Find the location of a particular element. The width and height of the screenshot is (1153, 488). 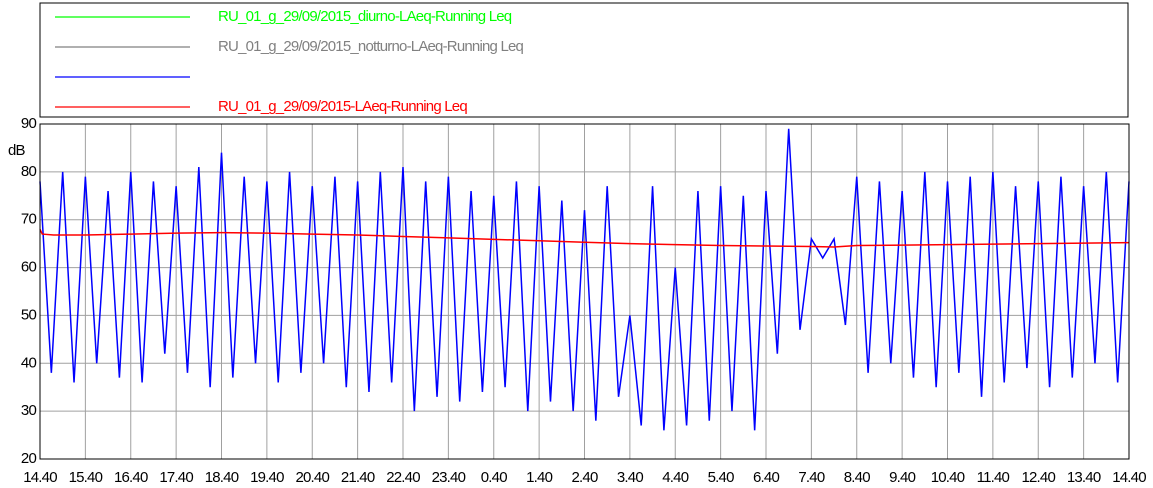

x-tick-label: 9.40 is located at coordinates (902, 477).